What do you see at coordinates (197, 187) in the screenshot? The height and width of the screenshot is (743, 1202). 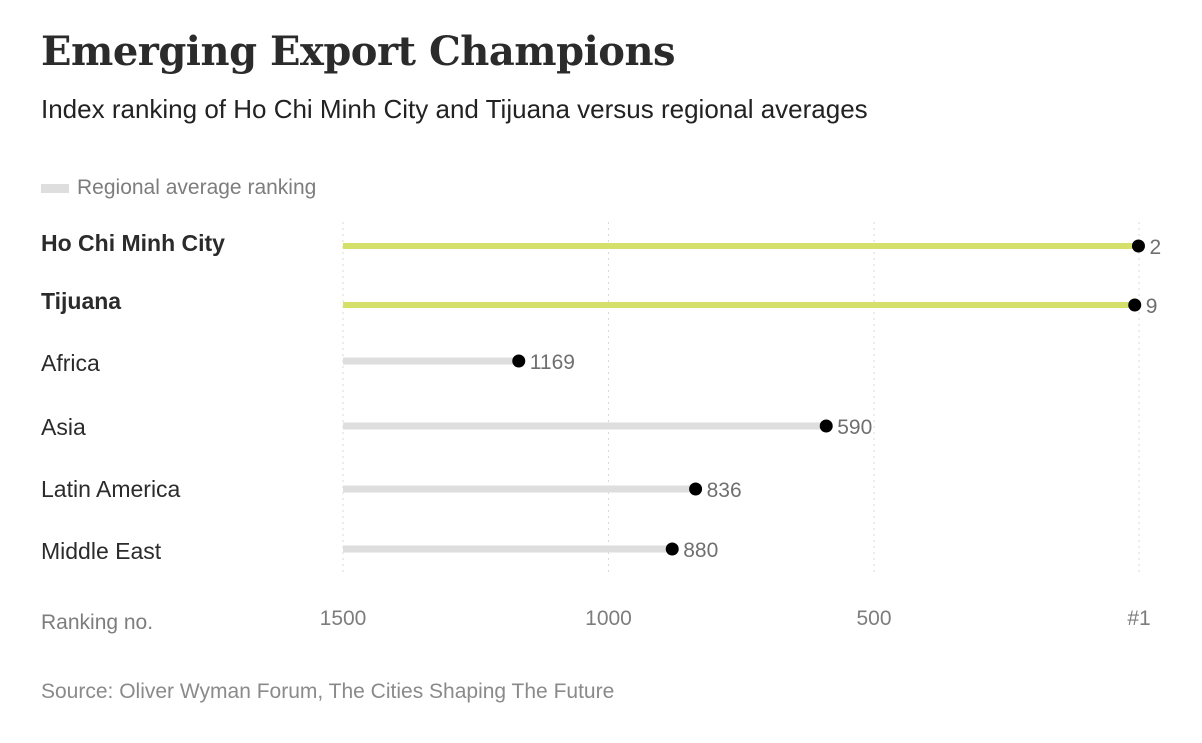 I see `legend-label: Regional average ranking` at bounding box center [197, 187].